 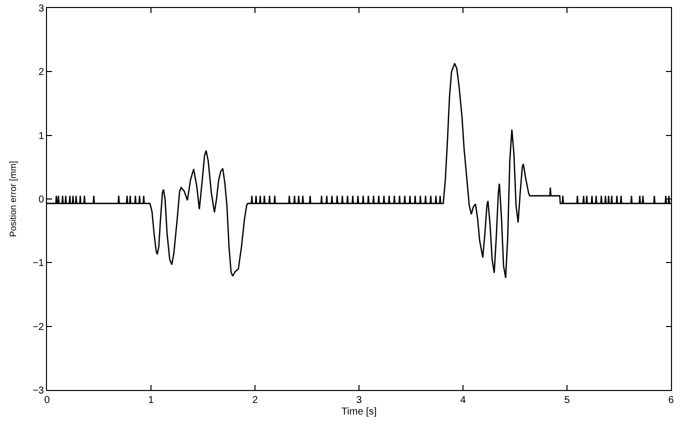 I want to click on x-tick-label: 1, so click(x=151, y=400).